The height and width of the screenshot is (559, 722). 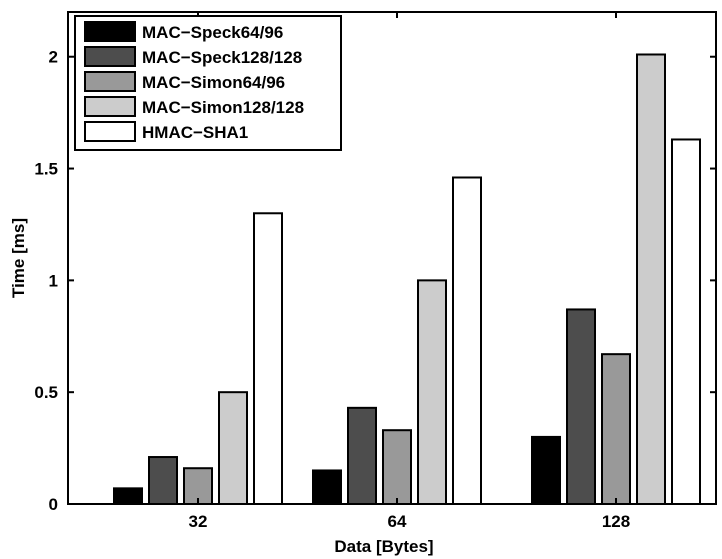 What do you see at coordinates (18, 258) in the screenshot?
I see `y-axis-label: Time [ms]` at bounding box center [18, 258].